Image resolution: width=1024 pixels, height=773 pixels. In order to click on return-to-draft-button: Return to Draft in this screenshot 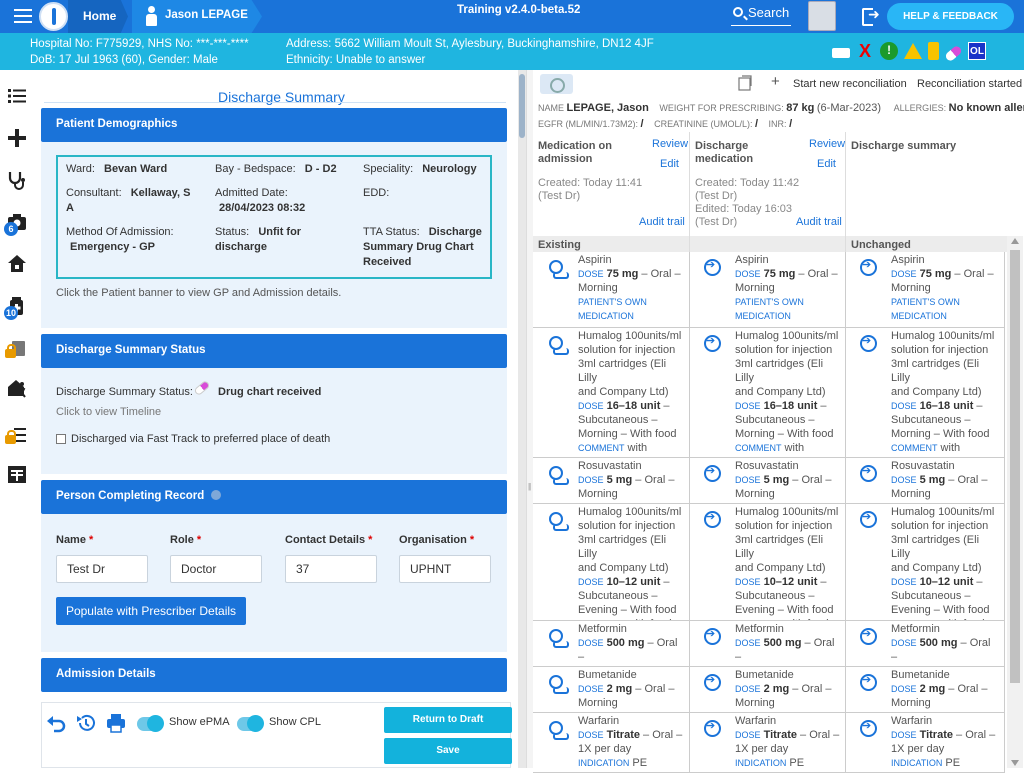, I will do `click(448, 720)`.